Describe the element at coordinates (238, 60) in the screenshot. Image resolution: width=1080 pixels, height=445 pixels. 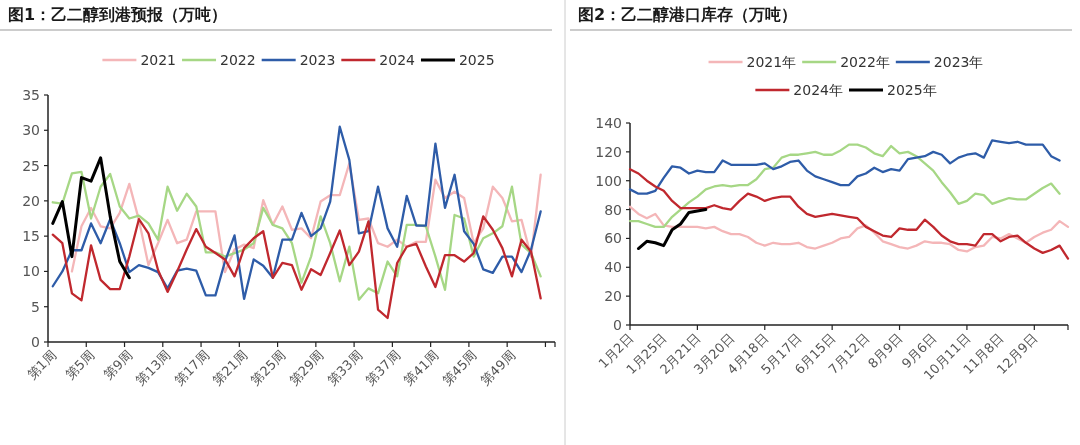
I see `legend-label: 2022` at that location.